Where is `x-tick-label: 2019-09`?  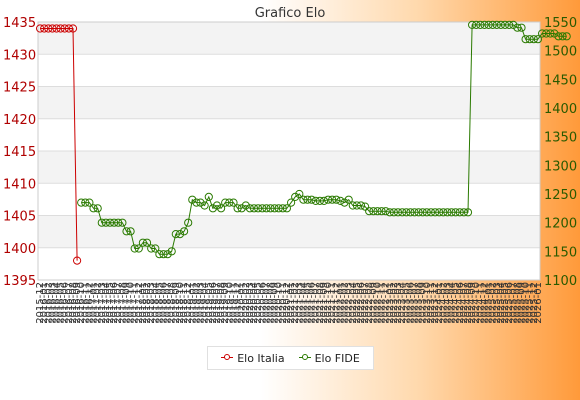
x-tick-label: 2019-09 is located at coordinates (225, 303).